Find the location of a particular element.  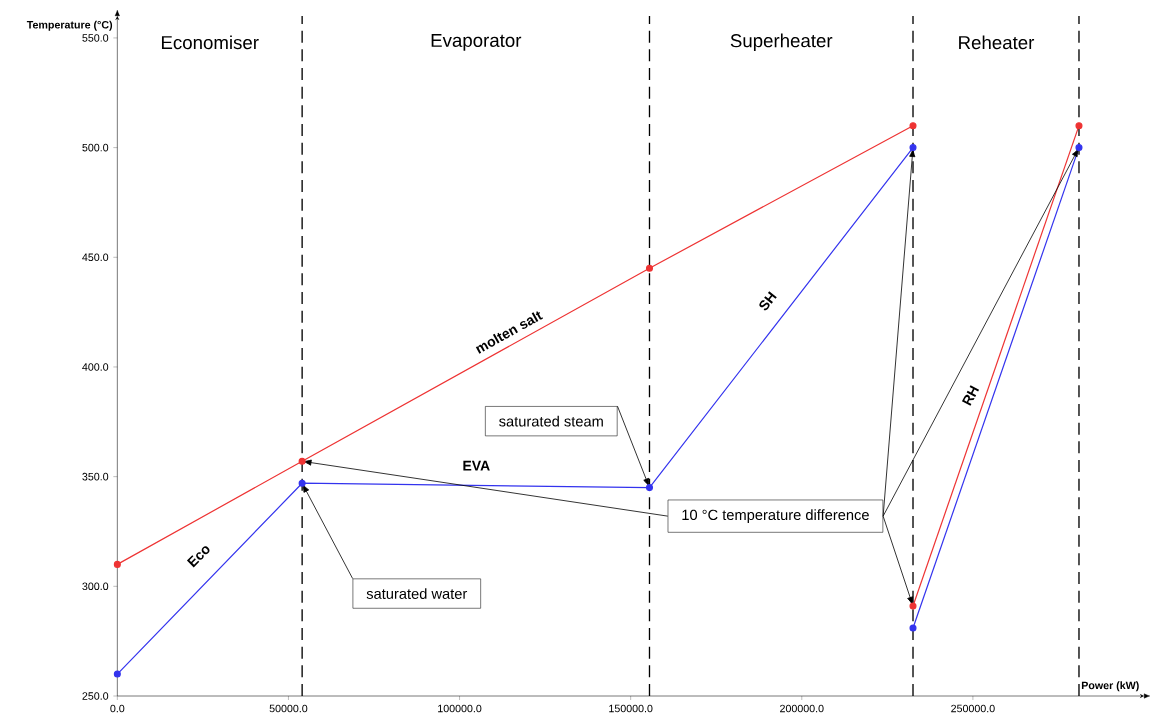

annotation: Reheater is located at coordinates (997, 42).